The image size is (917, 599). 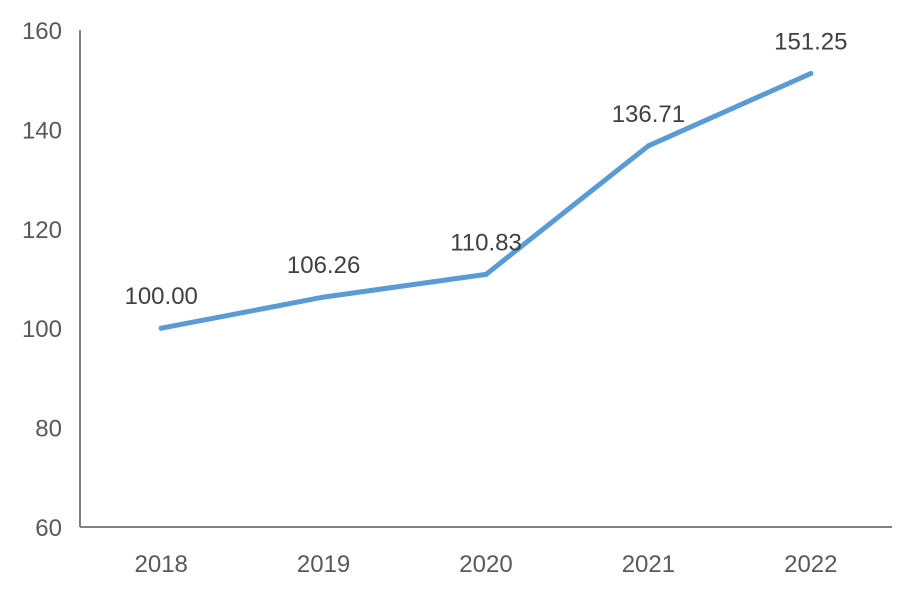 I want to click on x-tick-label: 2019, so click(x=323, y=564).